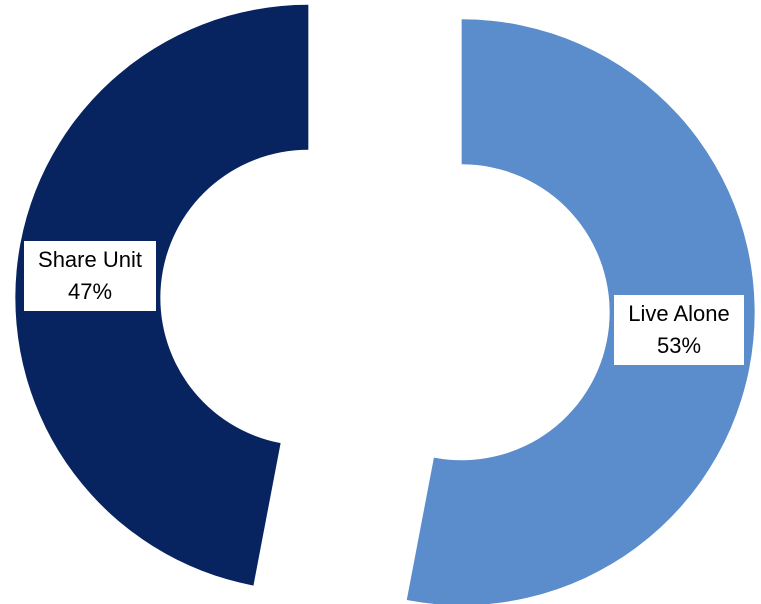  Describe the element at coordinates (679, 330) in the screenshot. I see `data-label-live-alone: Live Alone 53%` at that location.